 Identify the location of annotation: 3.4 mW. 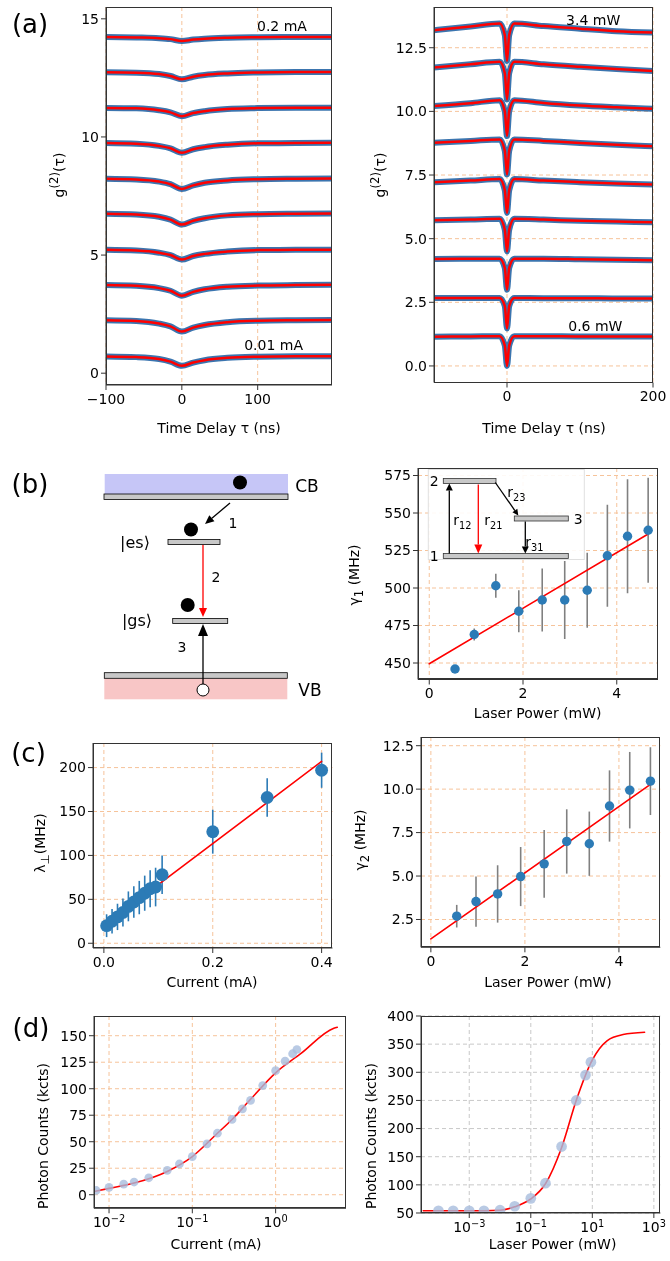
(593, 20).